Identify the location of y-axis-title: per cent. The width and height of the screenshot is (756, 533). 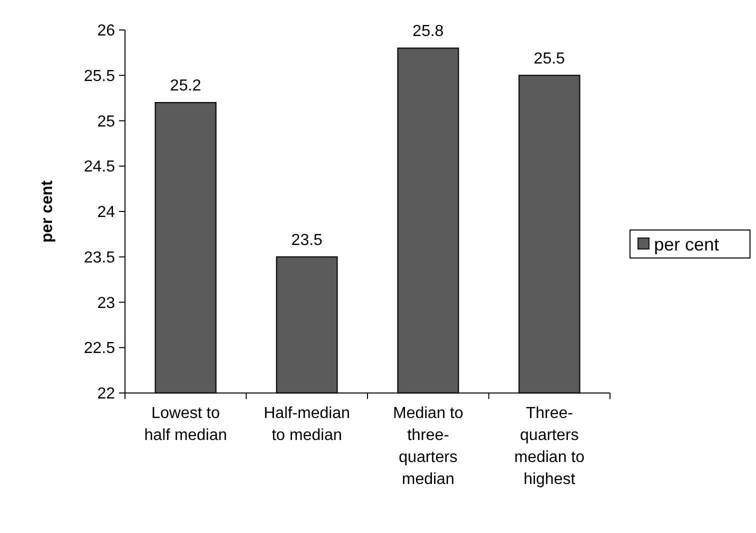
(47, 211).